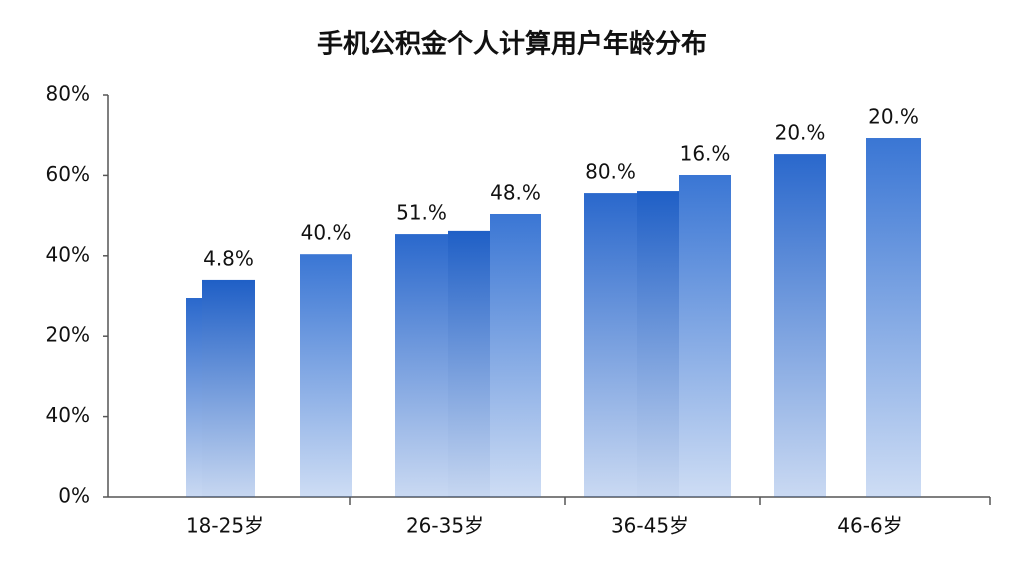 Image resolution: width=1024 pixels, height=576 pixels. What do you see at coordinates (68, 174) in the screenshot?
I see `y-tick-label: 60%` at bounding box center [68, 174].